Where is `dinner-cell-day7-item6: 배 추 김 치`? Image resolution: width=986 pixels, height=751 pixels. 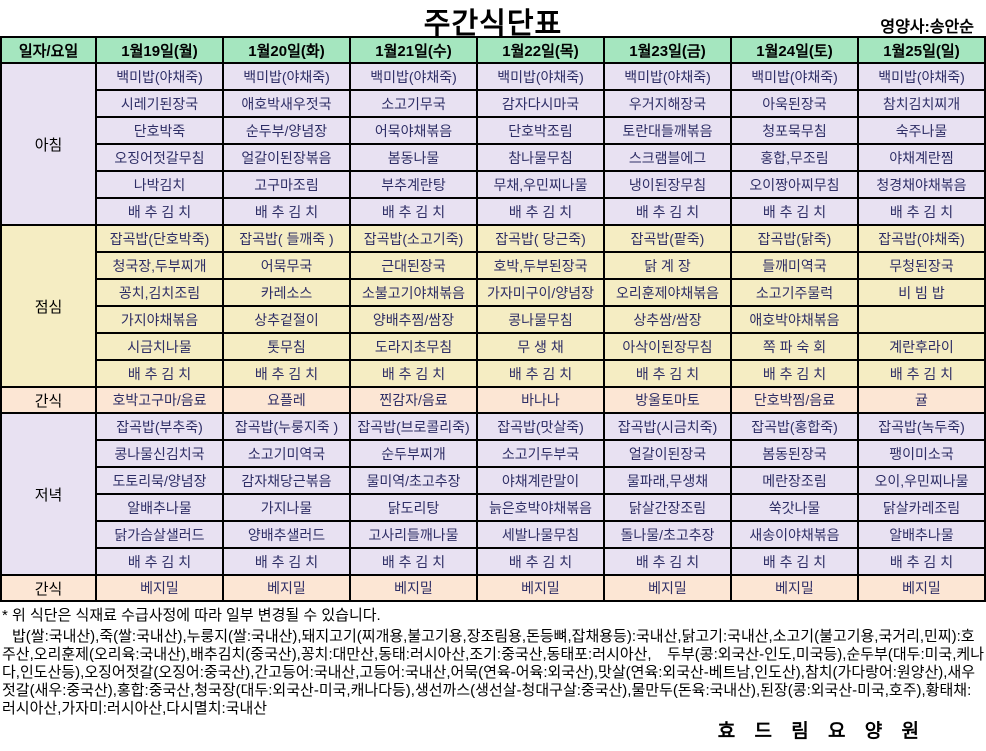 dinner-cell-day7-item6: 배 추 김 치 is located at coordinates (921, 561).